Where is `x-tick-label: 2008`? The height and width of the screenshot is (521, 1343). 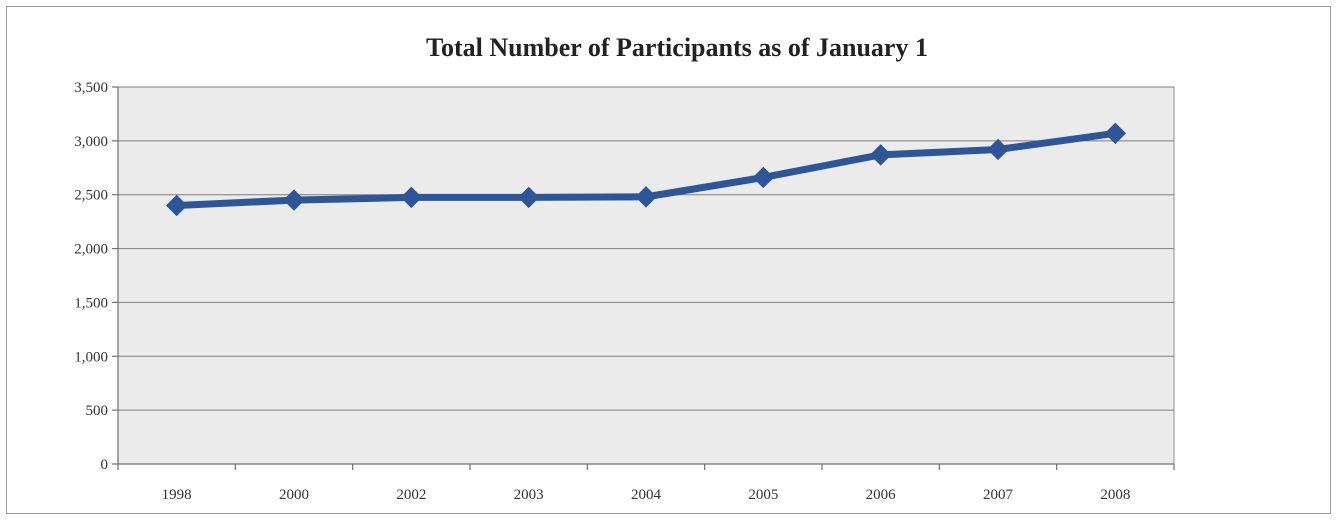
x-tick-label: 2008 is located at coordinates (1115, 495).